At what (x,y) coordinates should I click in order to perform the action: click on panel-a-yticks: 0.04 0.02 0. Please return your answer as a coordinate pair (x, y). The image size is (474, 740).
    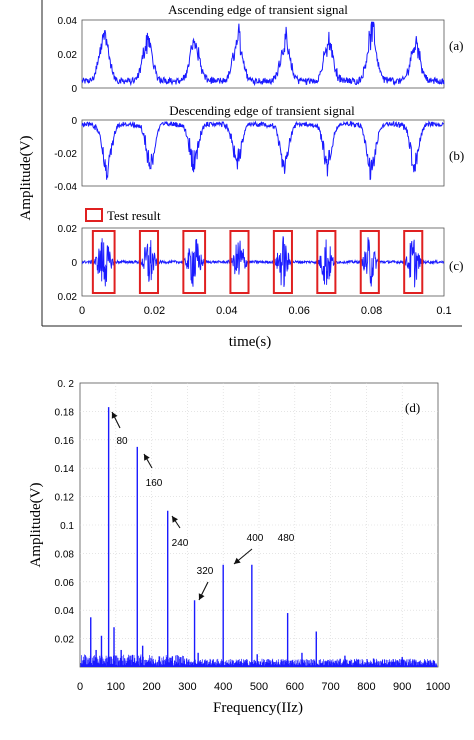
    Looking at the image, I should click on (68, 55).